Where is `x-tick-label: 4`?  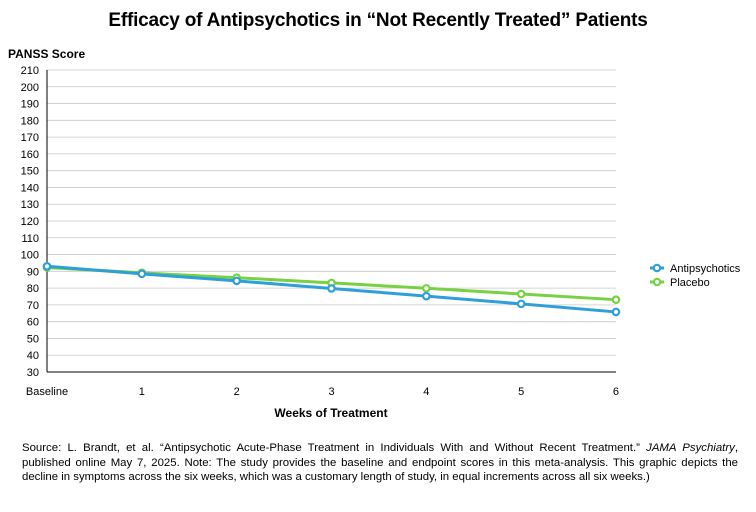 x-tick-label: 4 is located at coordinates (426, 392).